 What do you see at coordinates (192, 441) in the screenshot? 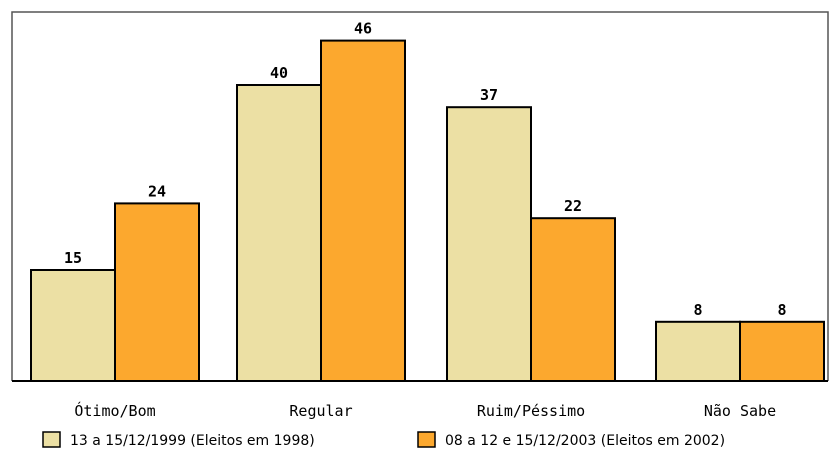
I see `legend-label-0: 13 a 15/12/1999 (Eleitos em 1998)` at bounding box center [192, 441].